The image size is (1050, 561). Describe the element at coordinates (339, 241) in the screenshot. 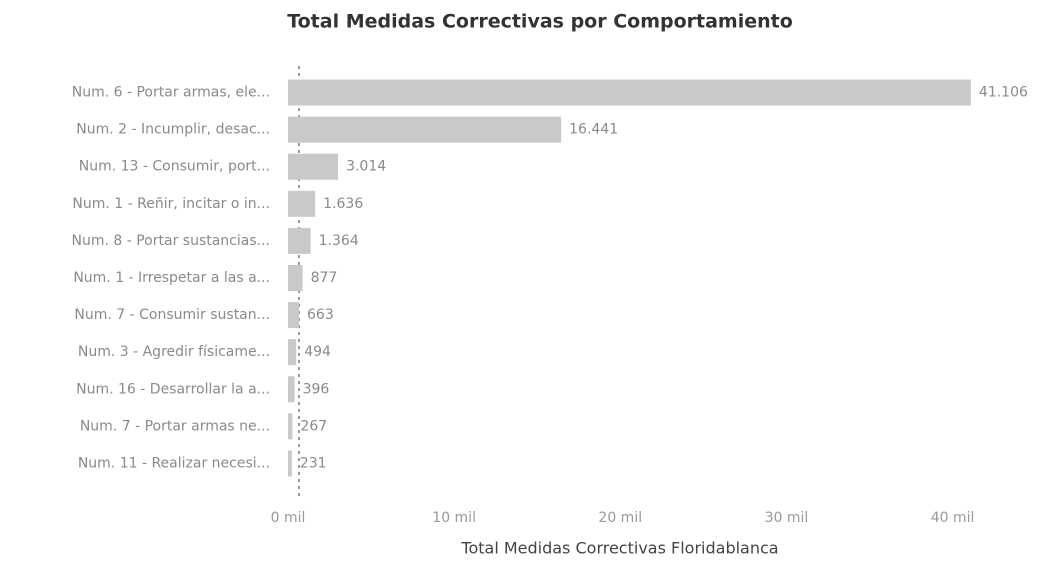

I see `data-label: 1.364` at that location.